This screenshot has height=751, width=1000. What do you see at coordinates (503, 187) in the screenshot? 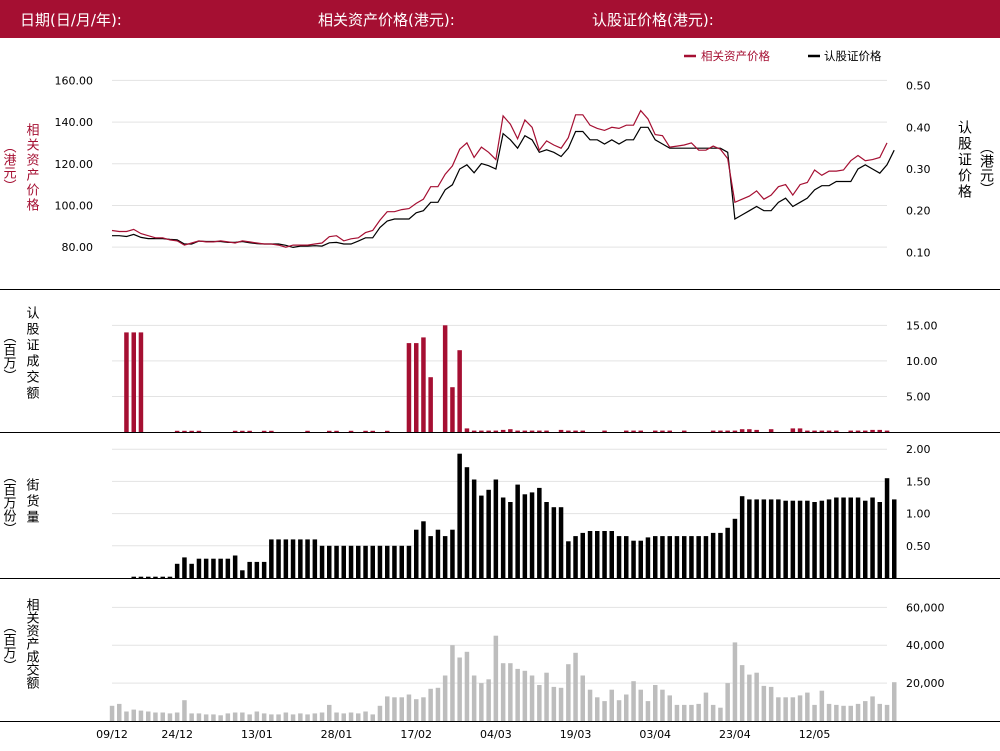
I see `warrant-price-line` at bounding box center [503, 187].